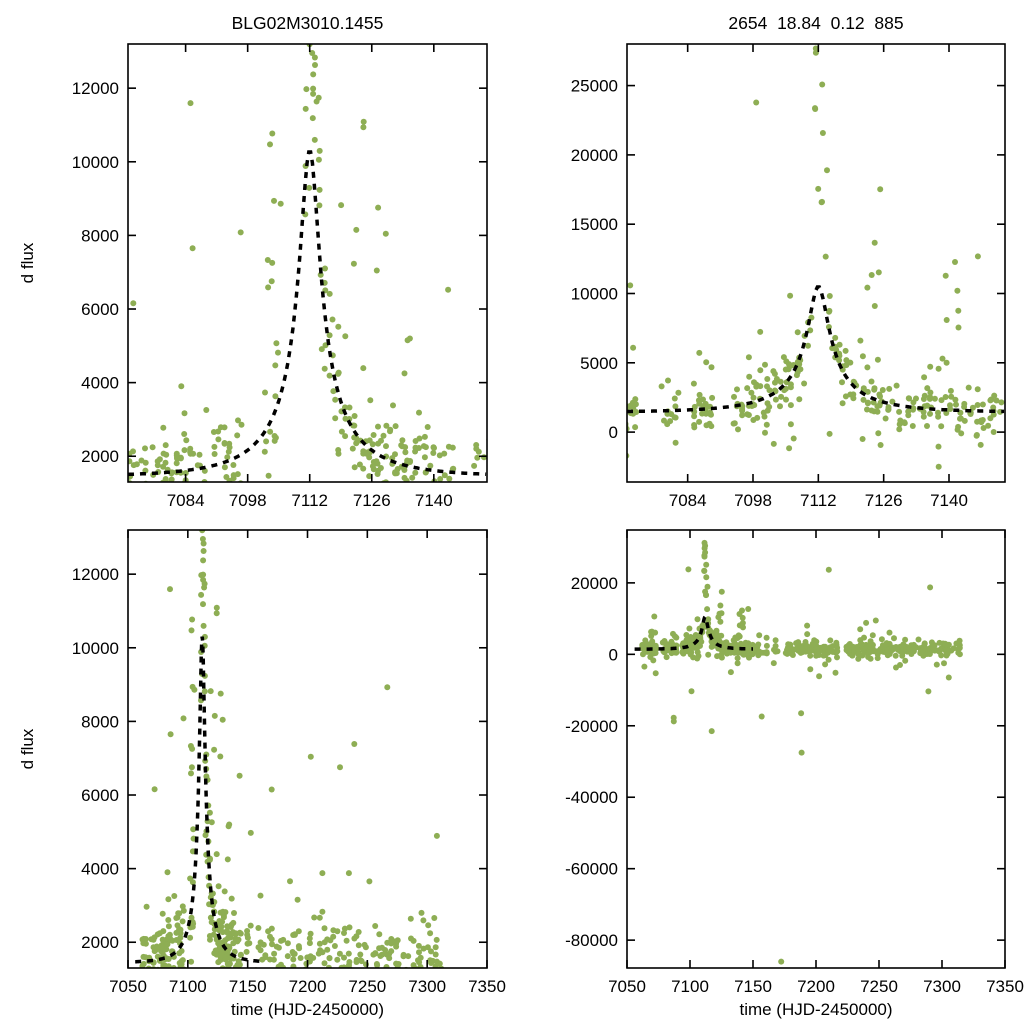  I want to click on y-tick-label: -60000, so click(591, 869).